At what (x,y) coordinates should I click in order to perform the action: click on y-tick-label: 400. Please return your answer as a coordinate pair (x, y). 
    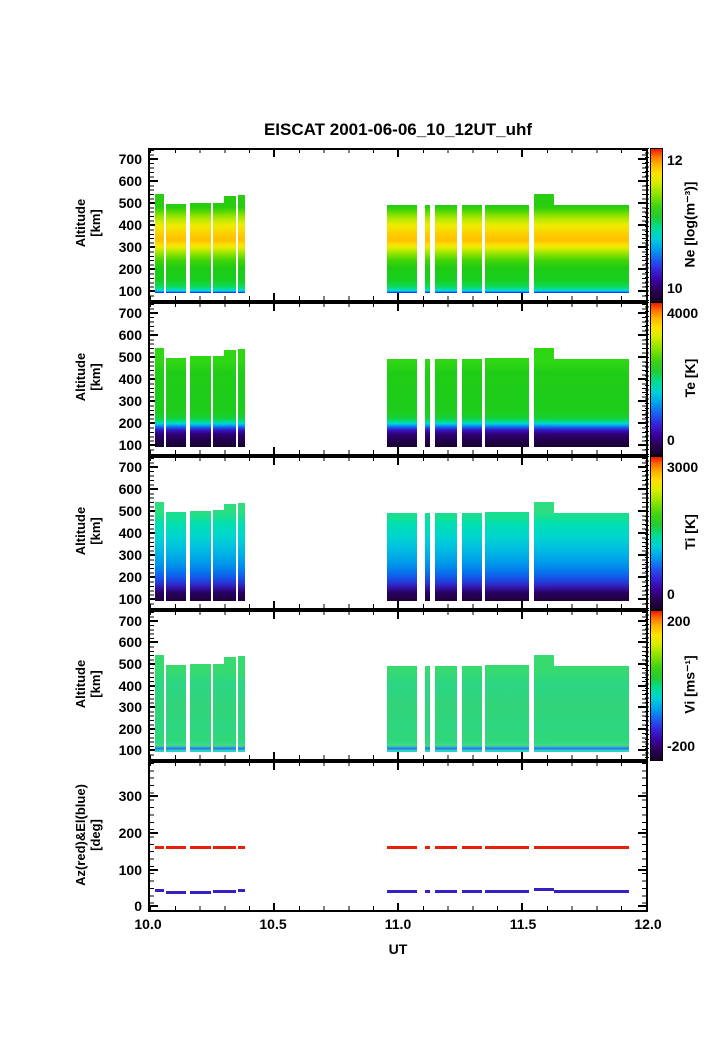
    Looking at the image, I should click on (130, 379).